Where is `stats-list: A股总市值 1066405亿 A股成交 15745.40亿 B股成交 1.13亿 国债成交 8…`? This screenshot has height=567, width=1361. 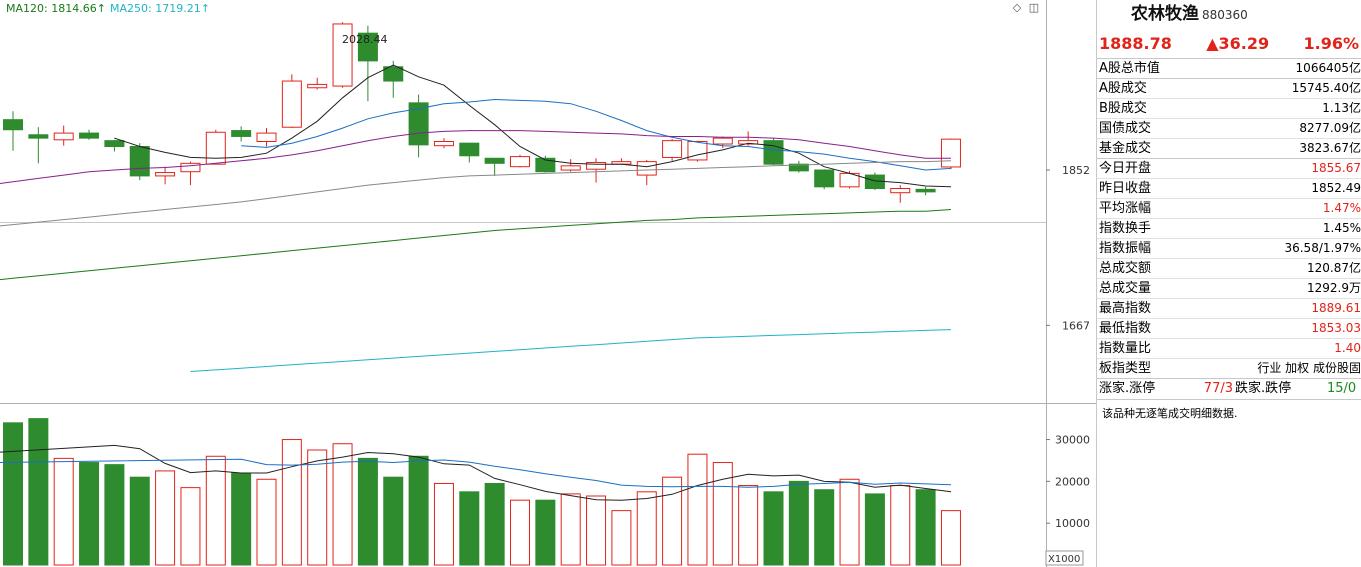 stats-list: A股总市值 1066405亿 A股成交 15745.40亿 B股成交 1.13亿 国债成交 8… is located at coordinates (1229, 219).